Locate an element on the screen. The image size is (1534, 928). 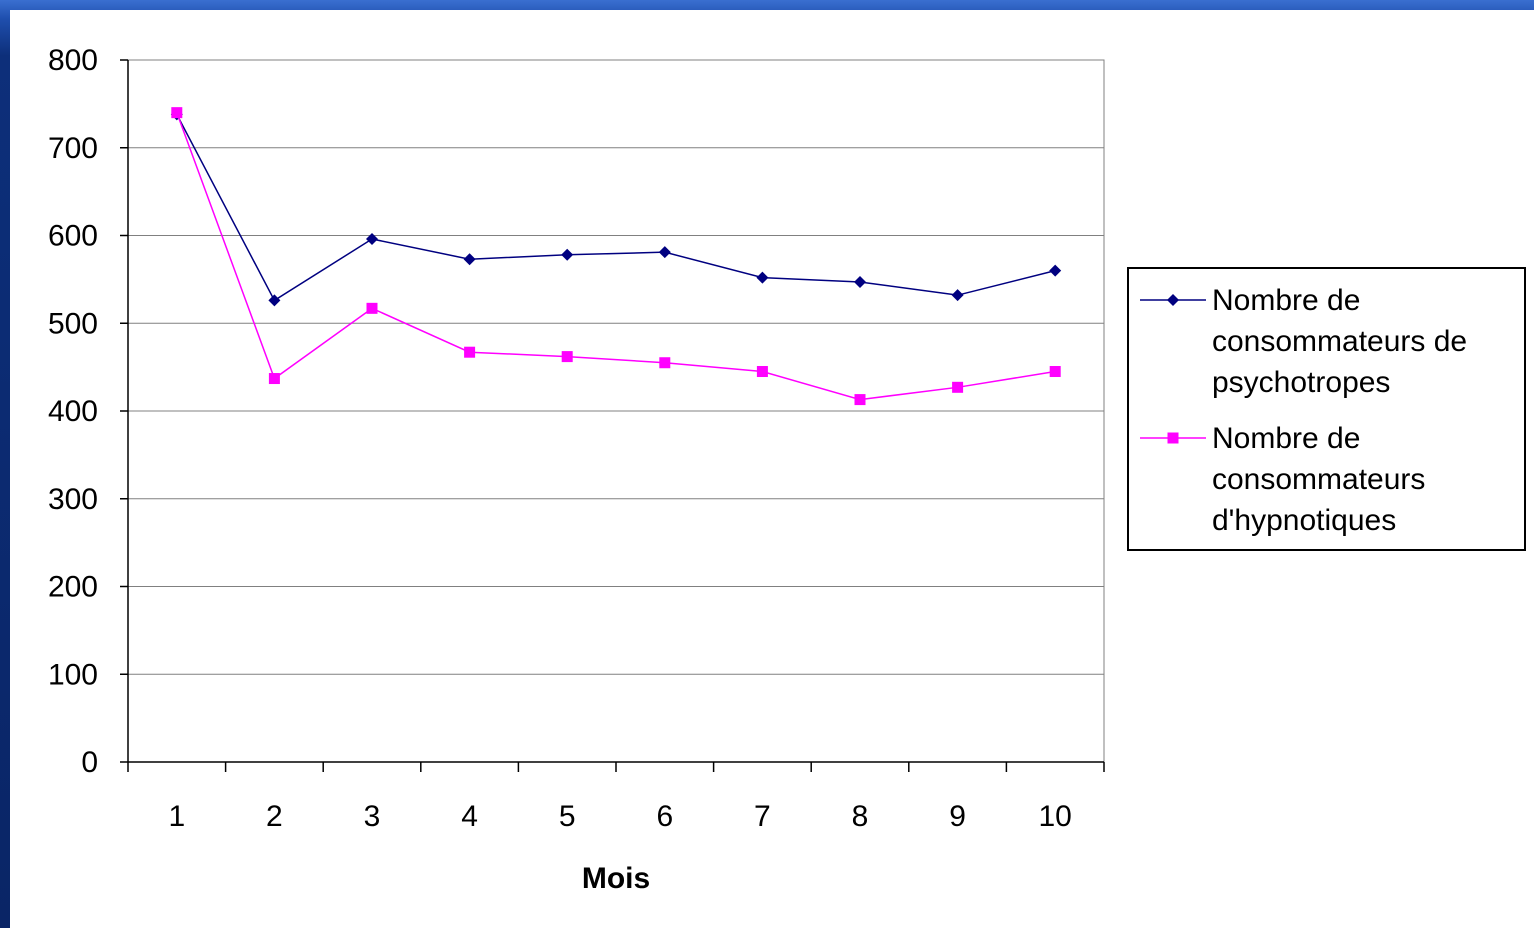
x-tick-label: 2 is located at coordinates (274, 816).